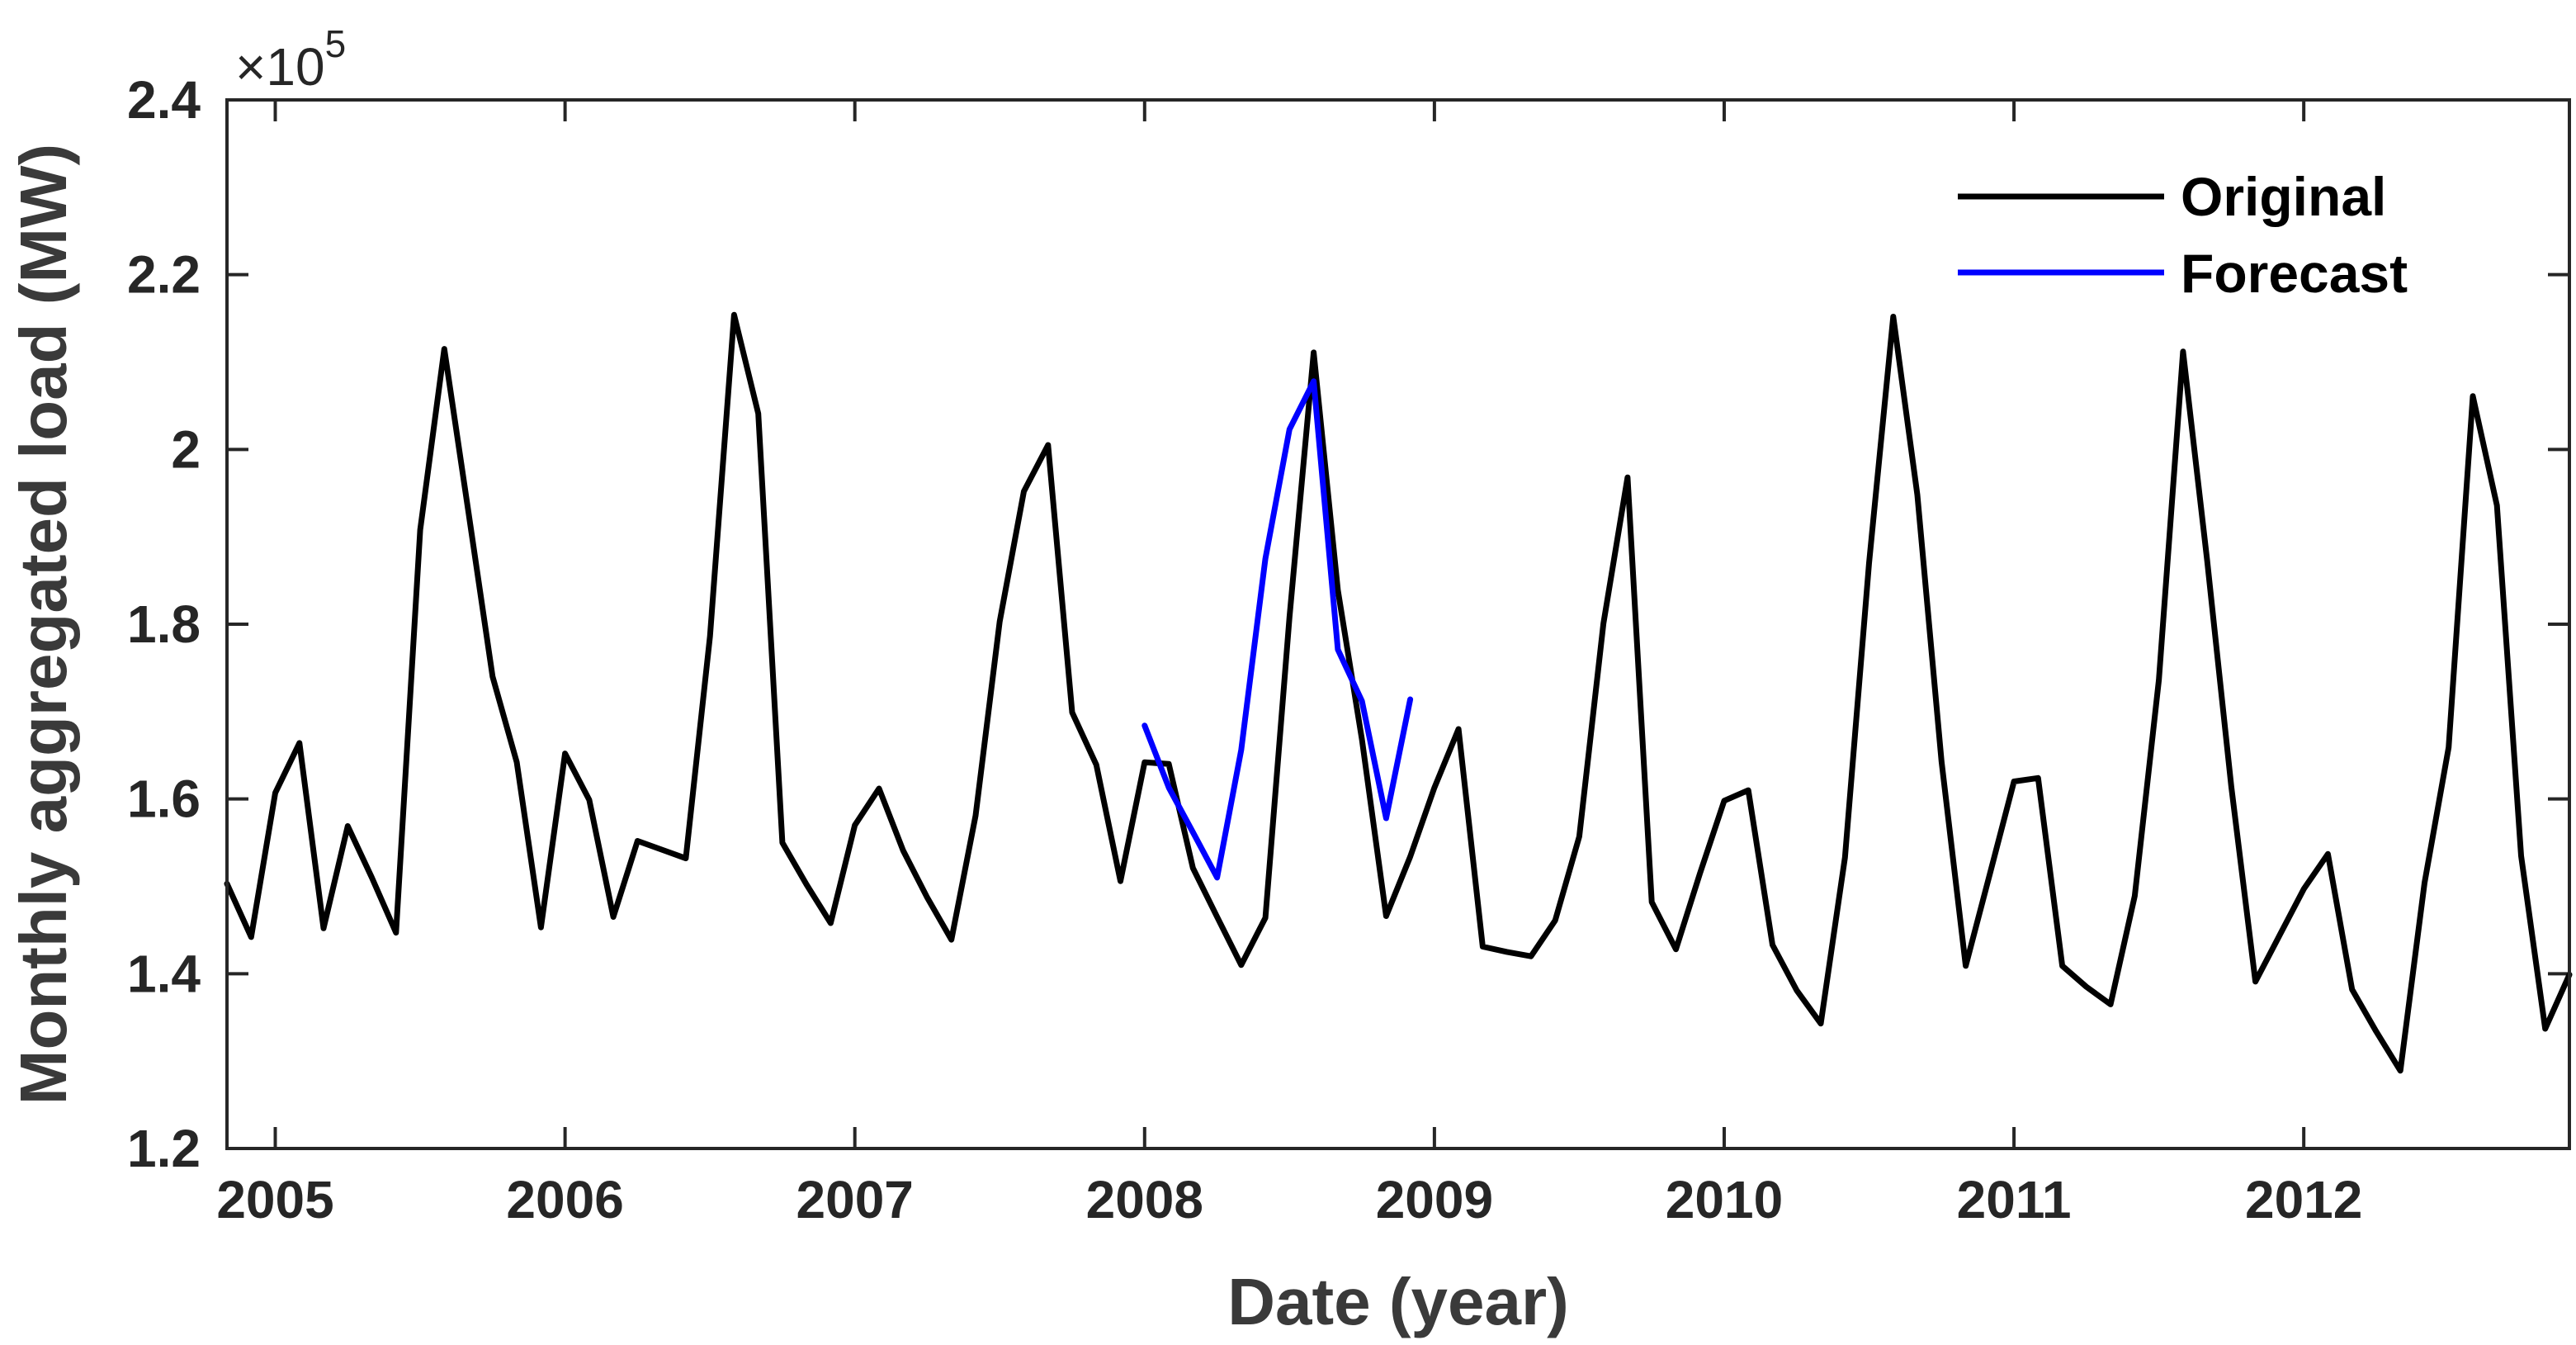  I want to click on x-tick-label: 2007, so click(855, 1199).